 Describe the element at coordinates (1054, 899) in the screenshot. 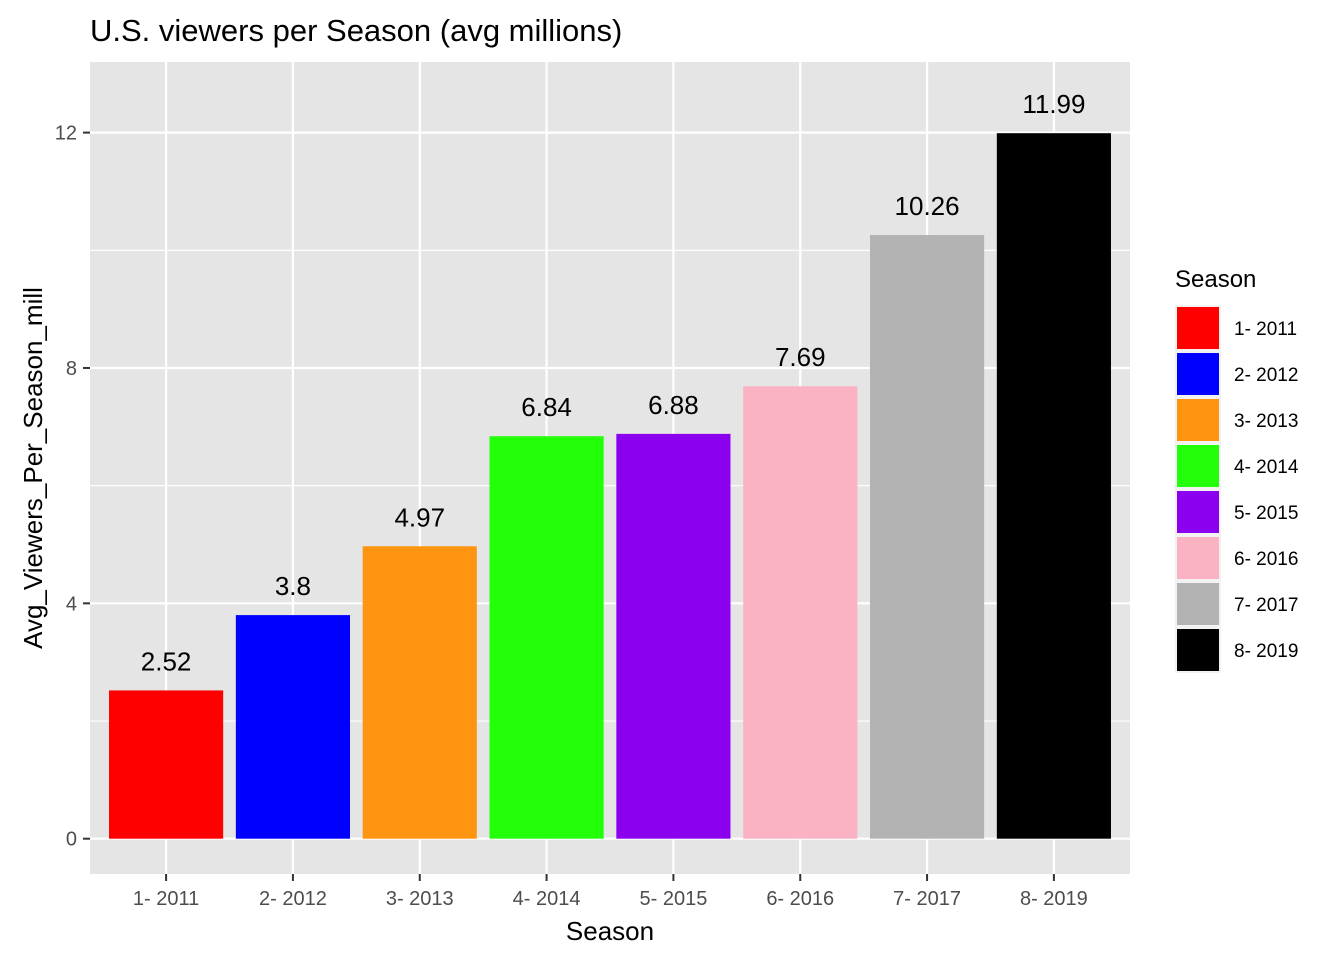

I see `x-tick-label: 8- 2019` at that location.